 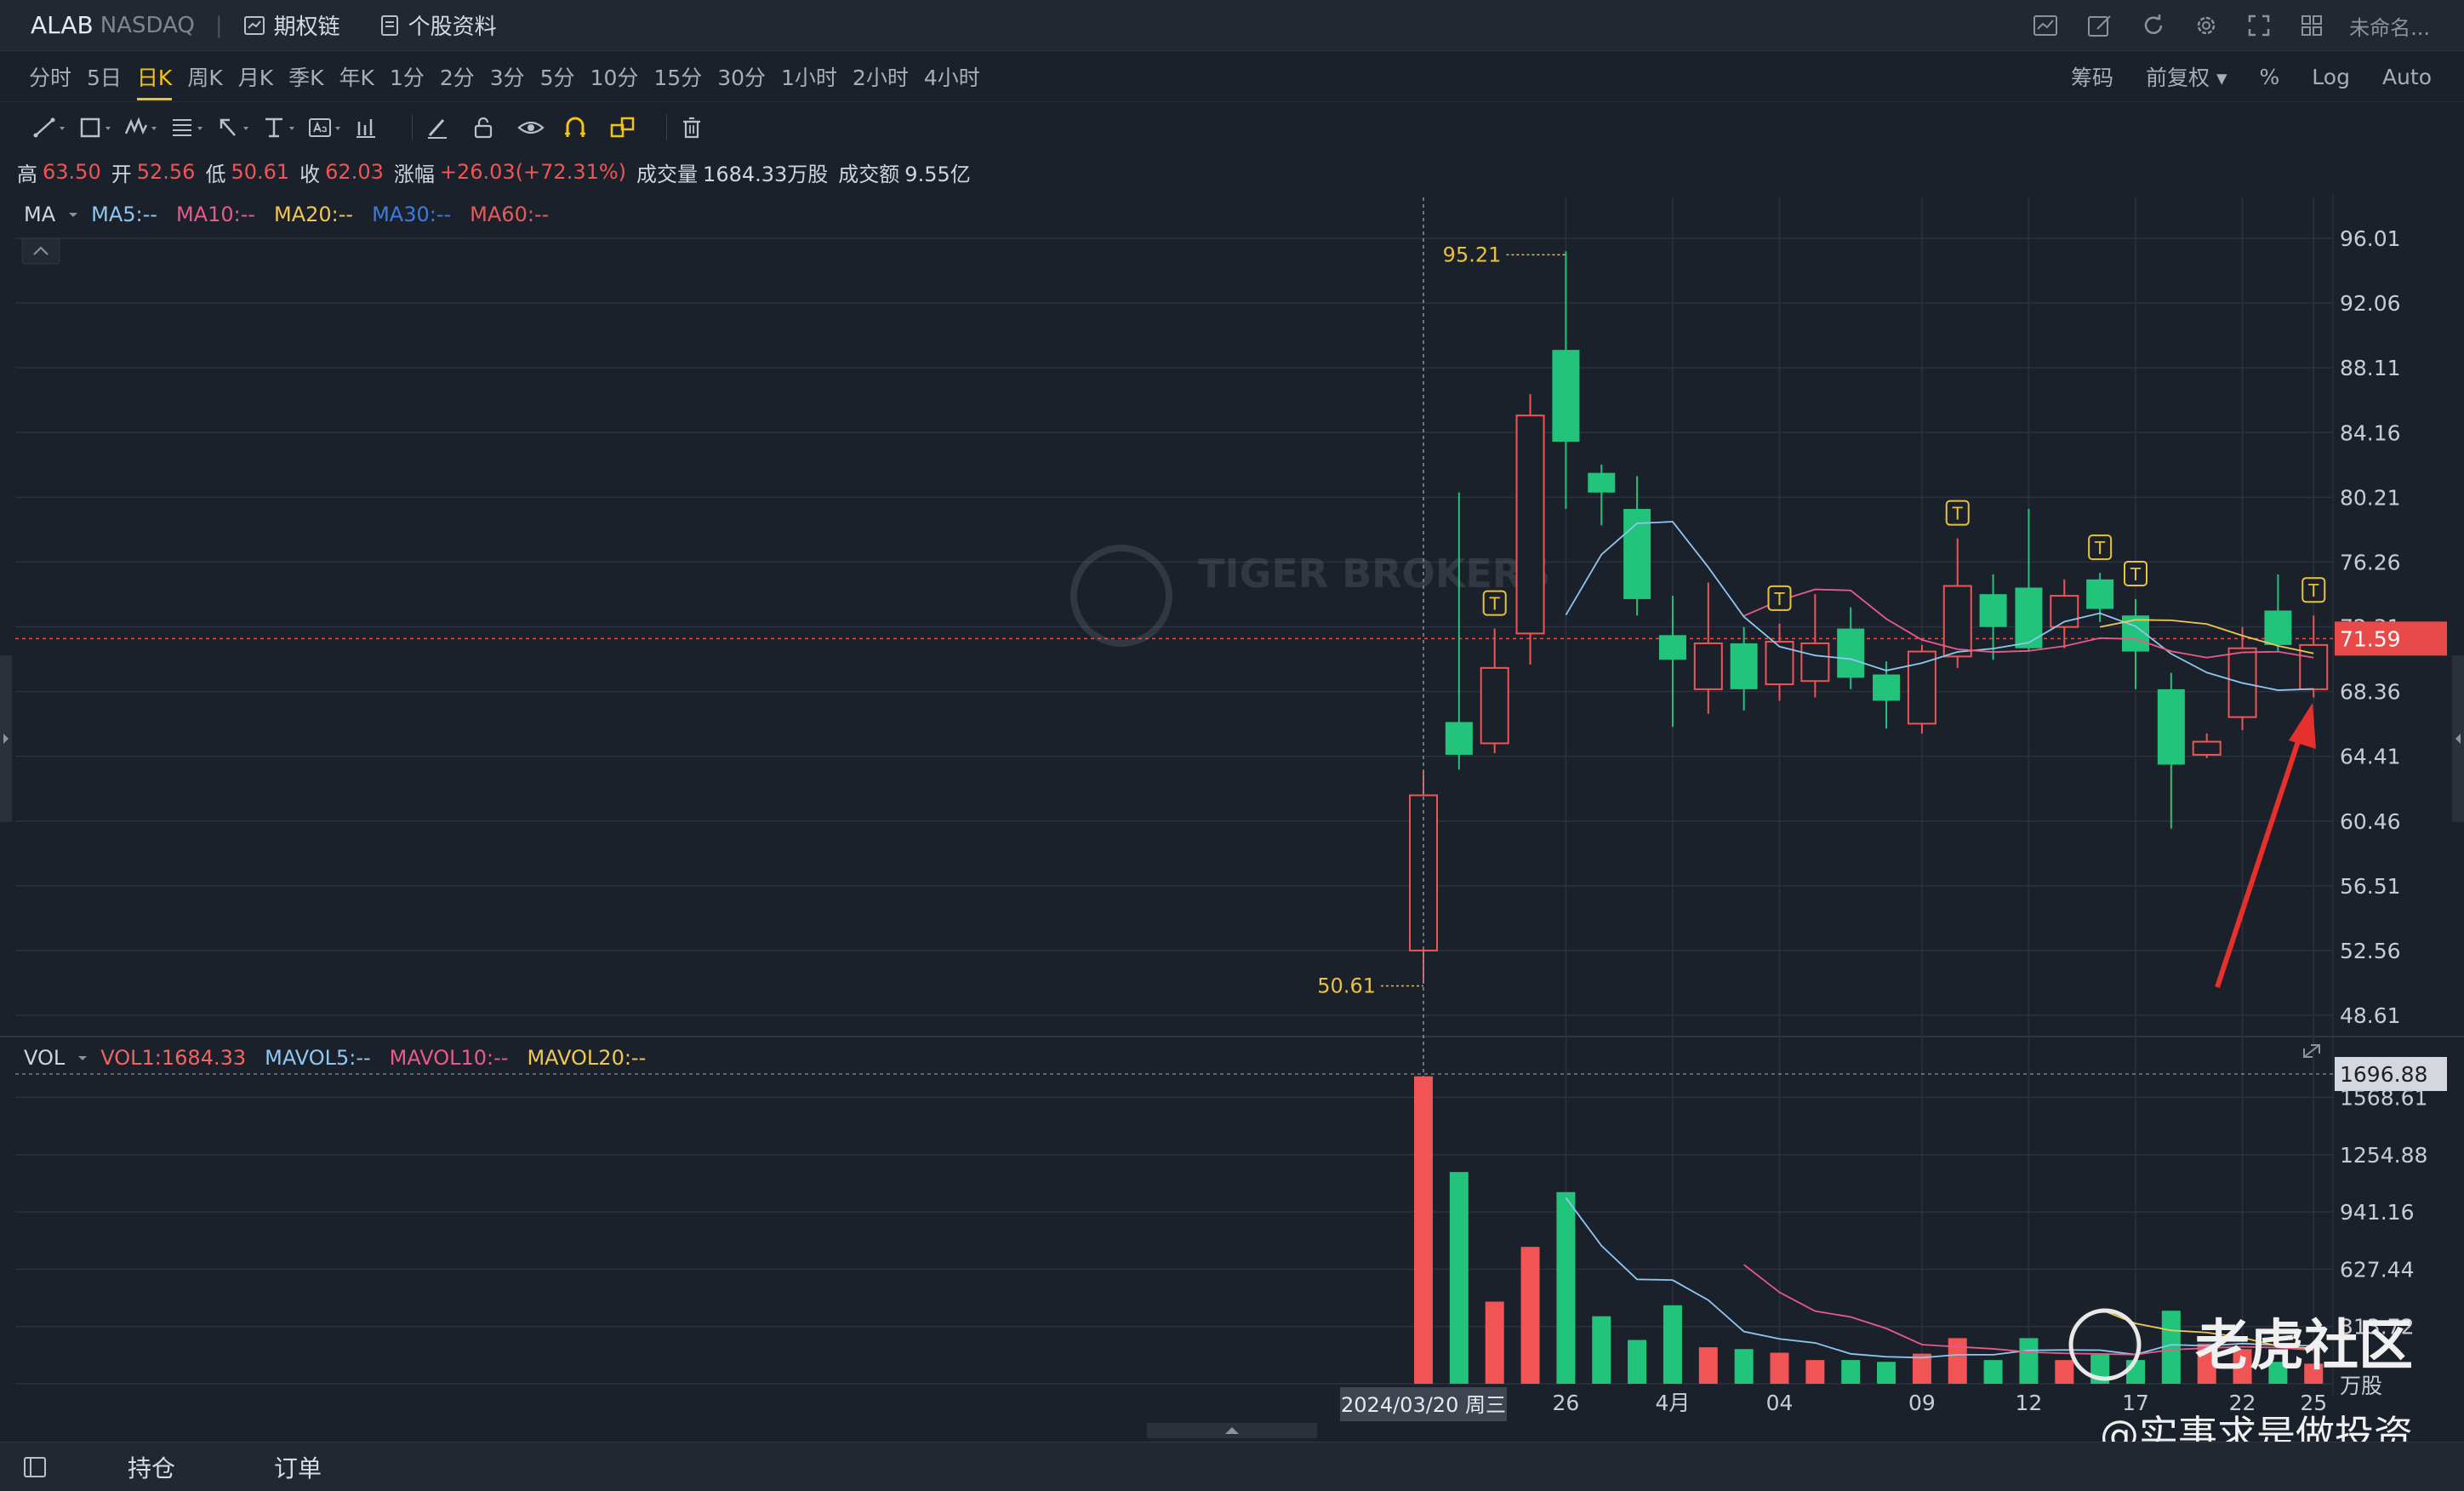 What do you see at coordinates (2304, 1346) in the screenshot?
I see `community-watermark: 老虎社区` at bounding box center [2304, 1346].